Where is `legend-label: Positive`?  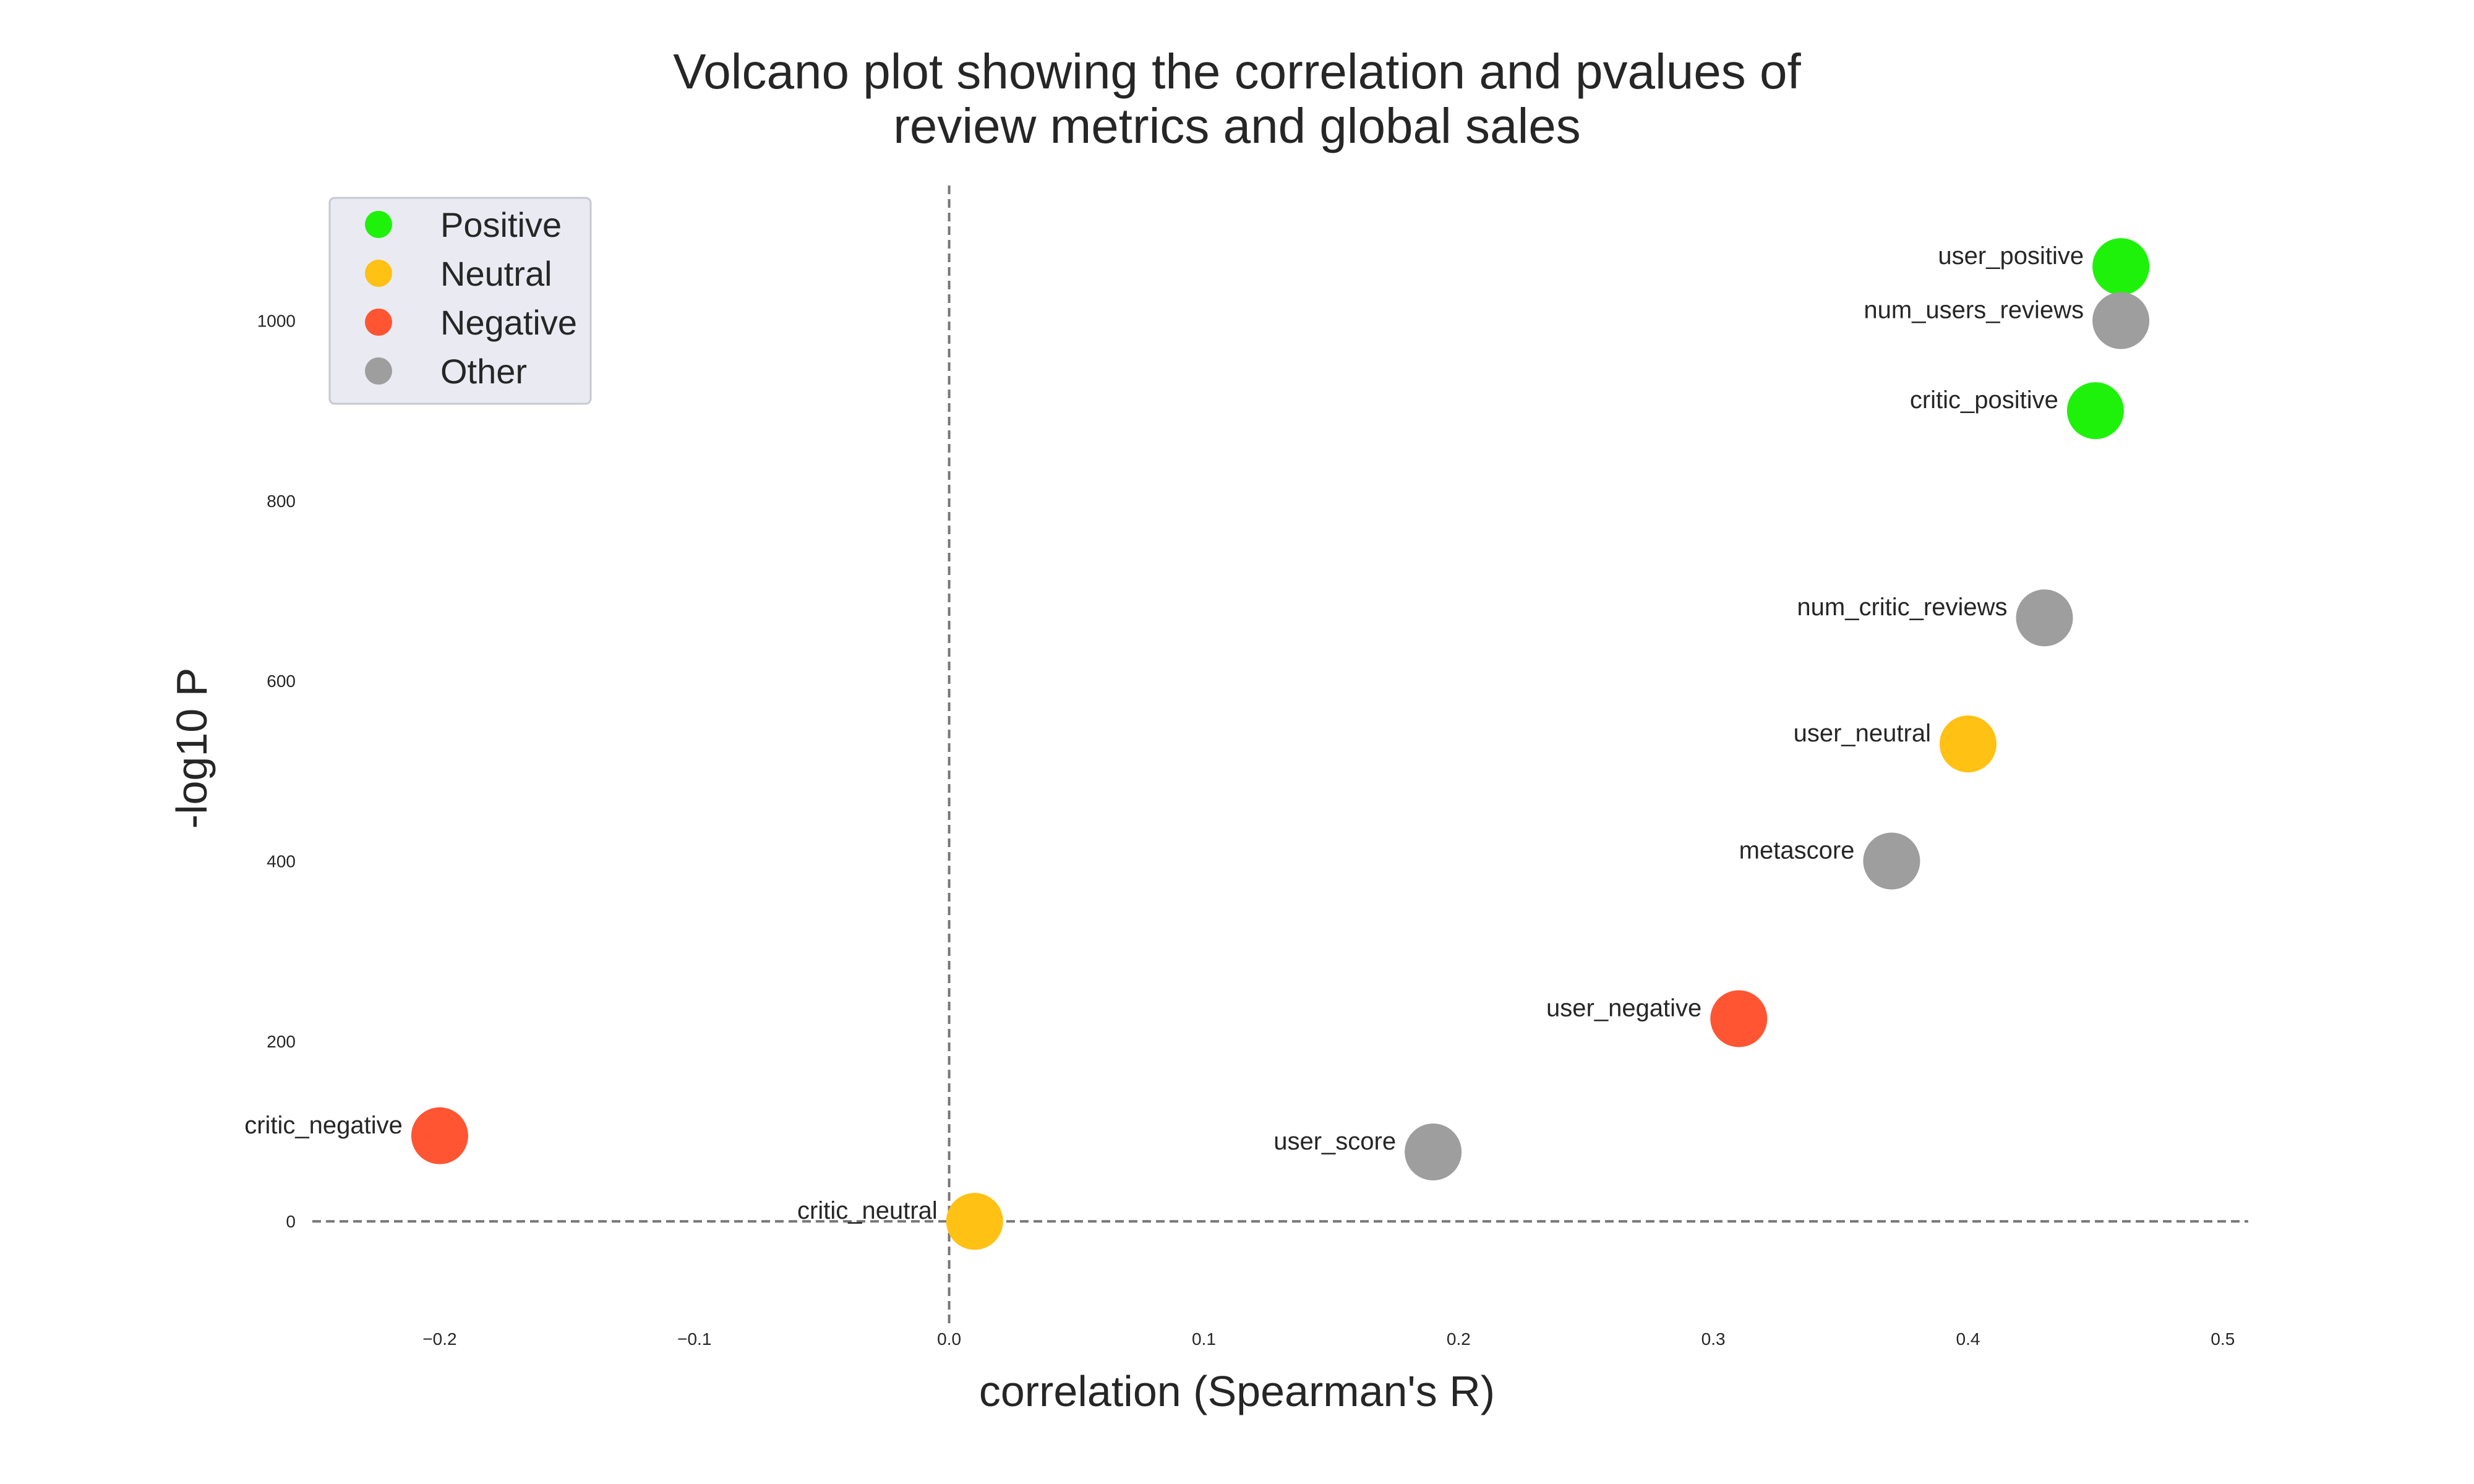 legend-label: Positive is located at coordinates (501, 224).